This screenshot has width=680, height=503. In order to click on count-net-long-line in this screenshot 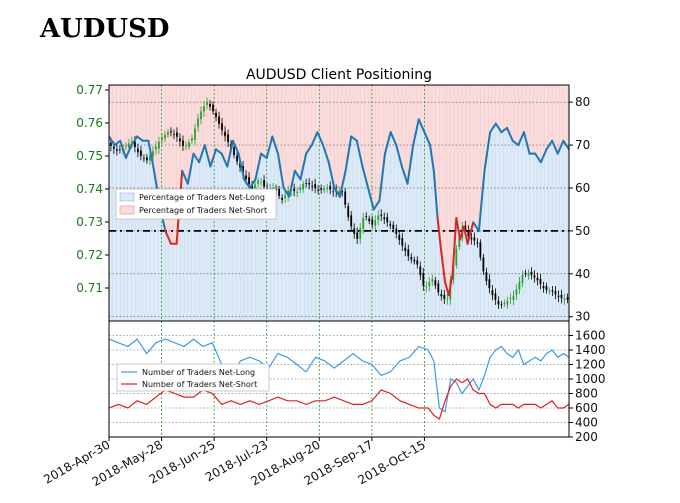, I will do `click(339, 375)`.